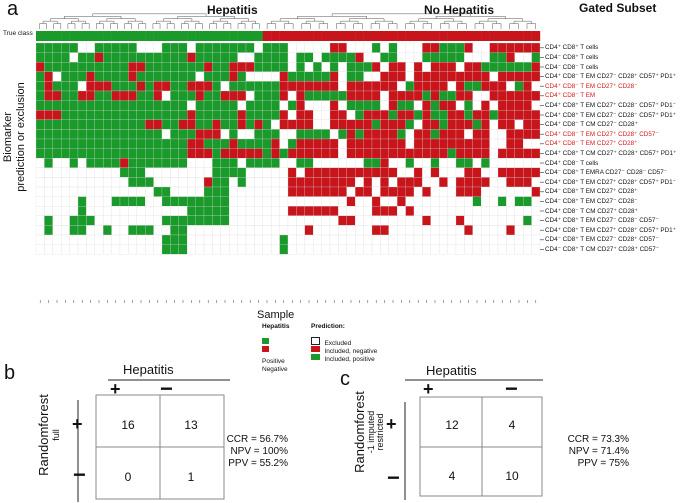 The image size is (685, 503). What do you see at coordinates (344, 349) in the screenshot?
I see `legend-included-negative: Included, negative` at bounding box center [344, 349].